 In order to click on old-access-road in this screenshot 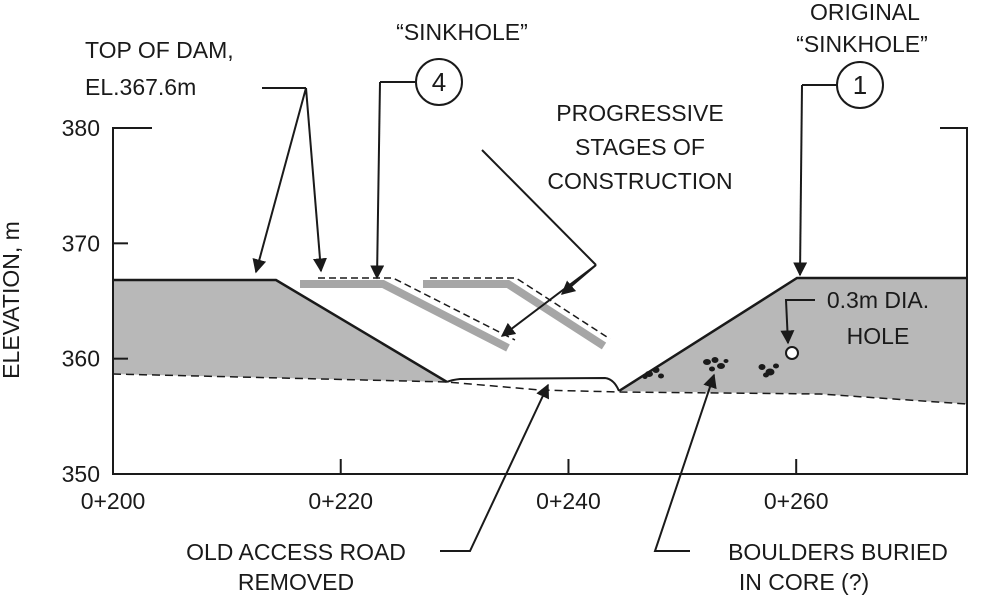, I will do `click(533, 384)`.